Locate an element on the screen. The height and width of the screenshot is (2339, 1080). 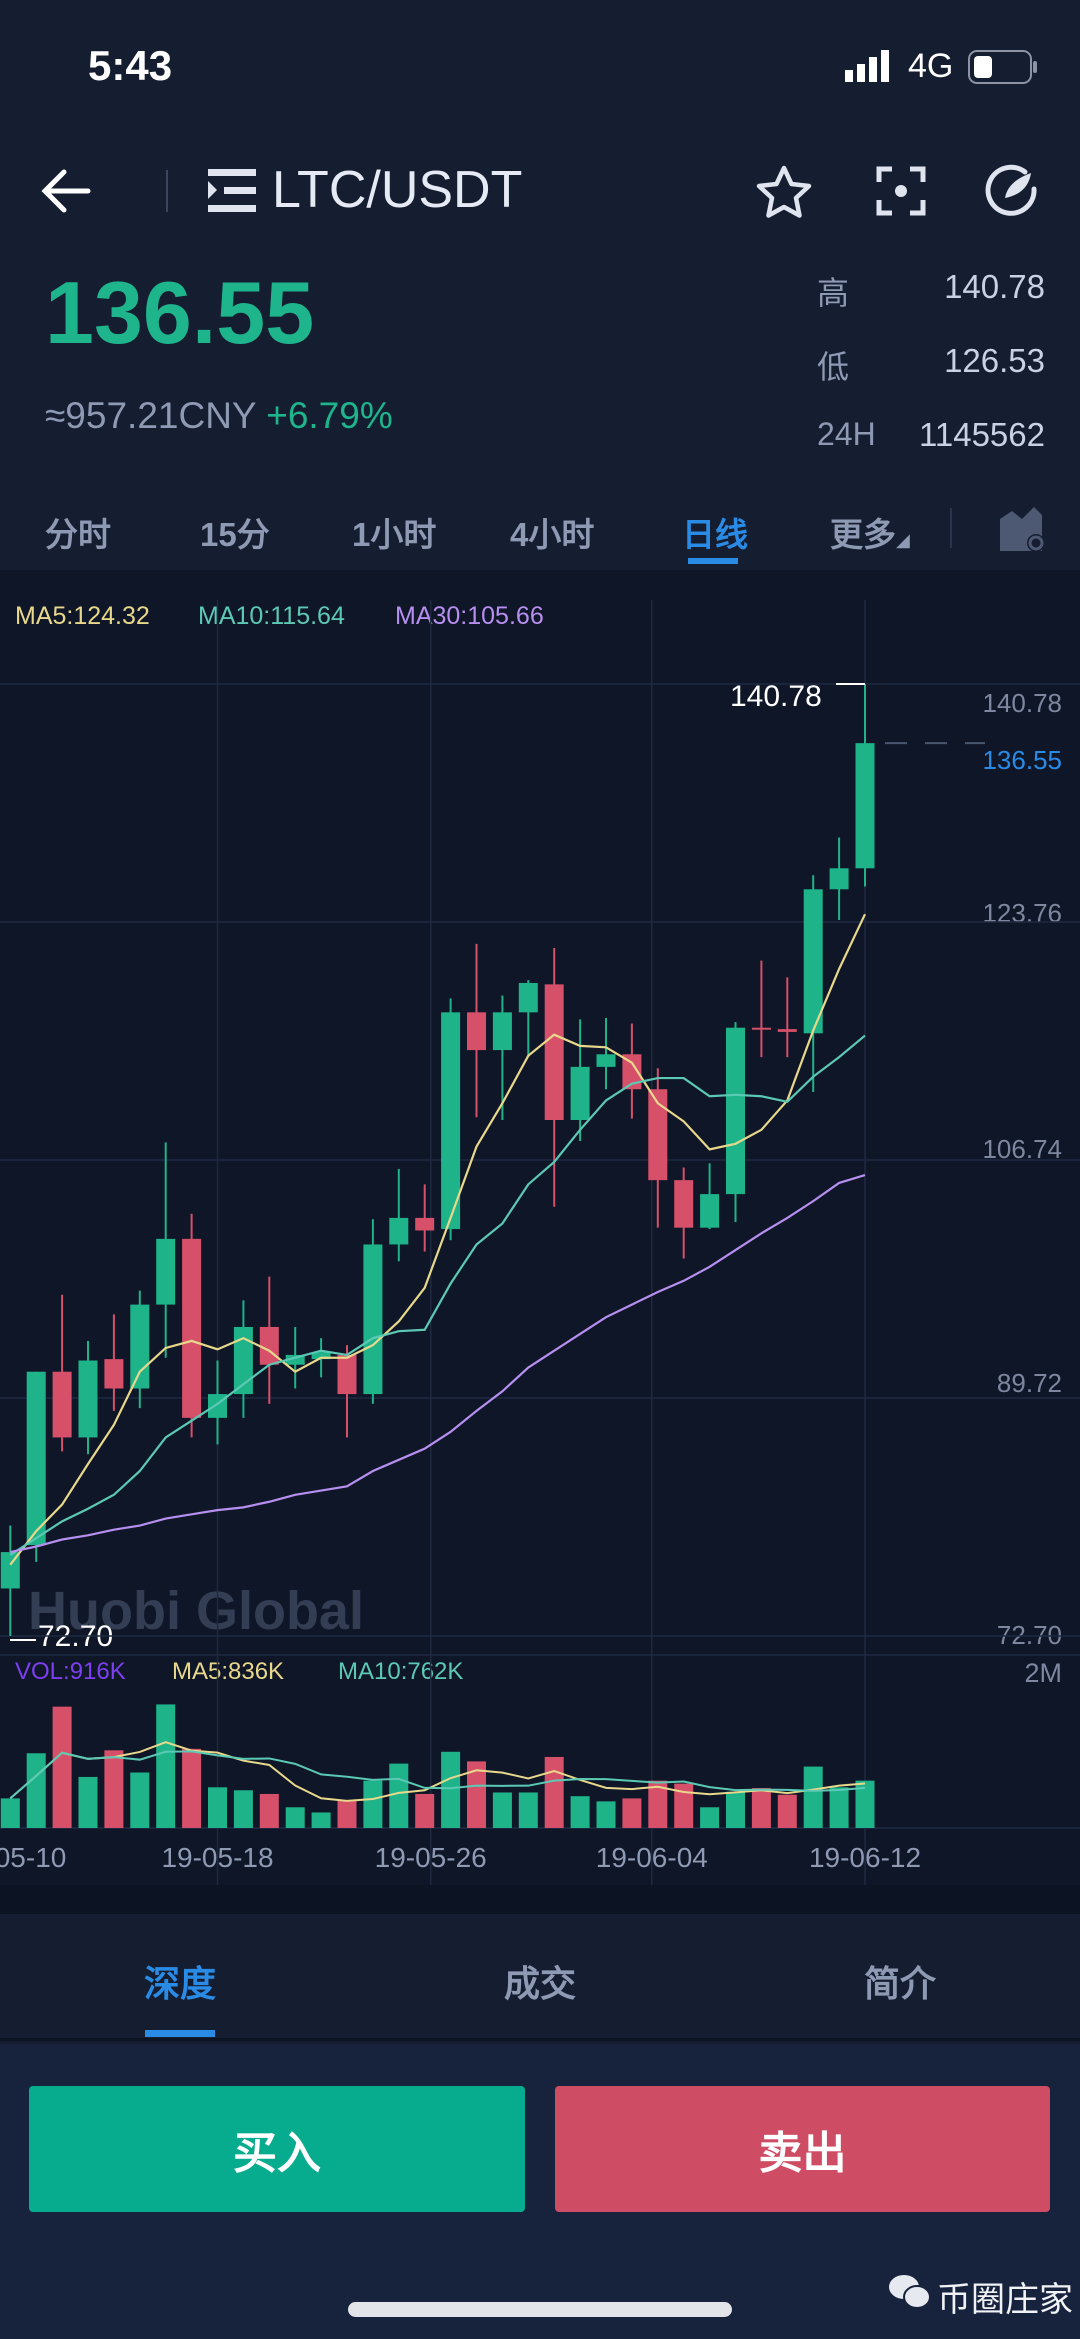
tab-info: 简介 is located at coordinates (899, 1983).